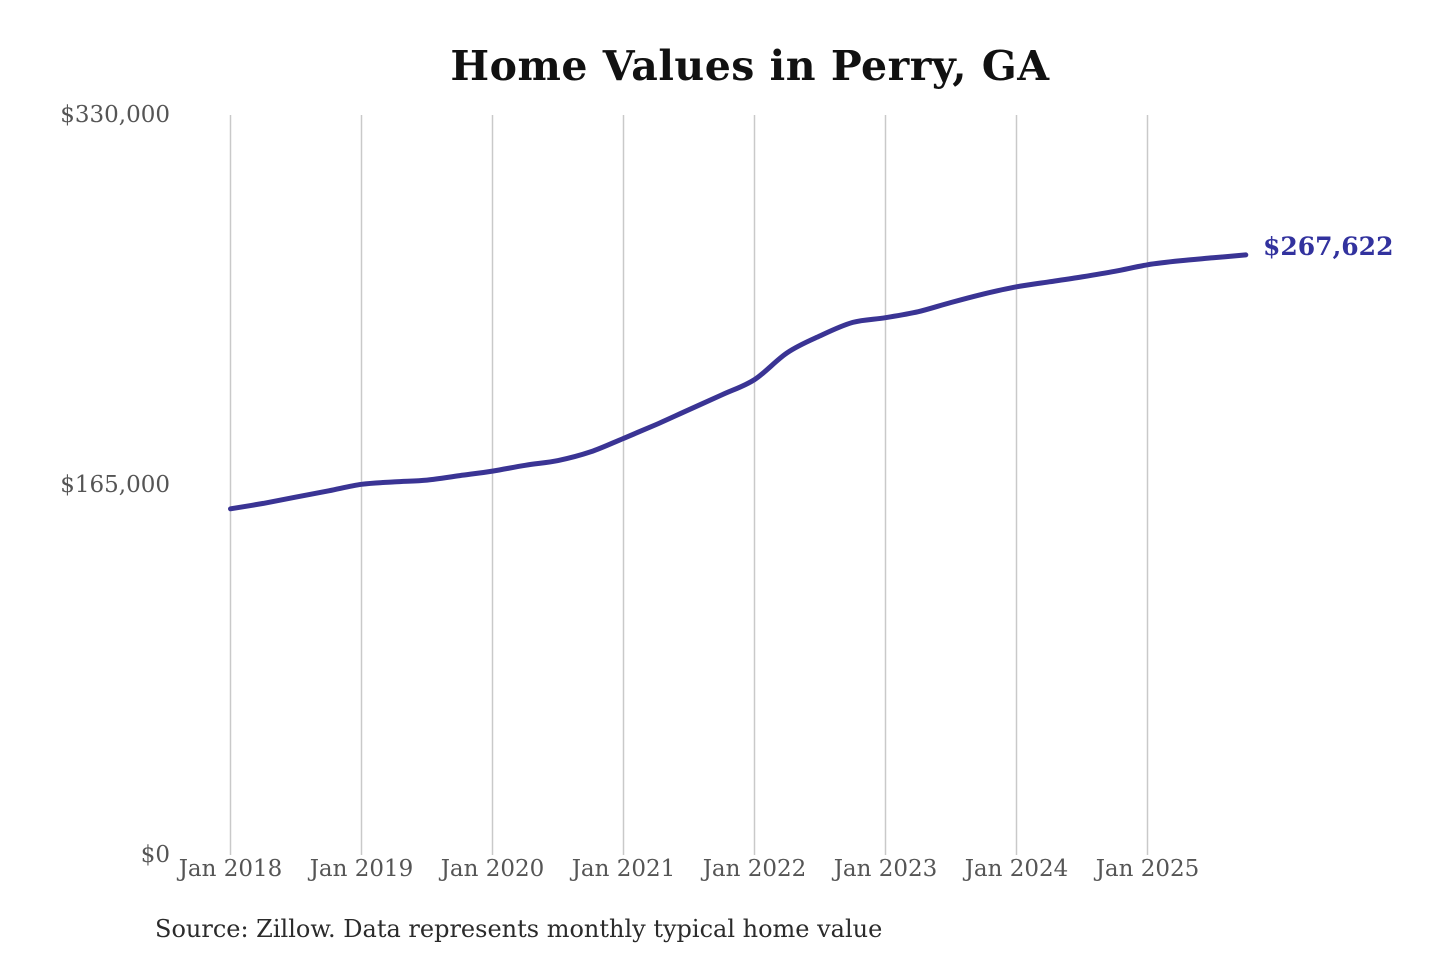 This screenshot has height=960, width=1440. Describe the element at coordinates (155, 855) in the screenshot. I see `y-tick-label: $0` at that location.